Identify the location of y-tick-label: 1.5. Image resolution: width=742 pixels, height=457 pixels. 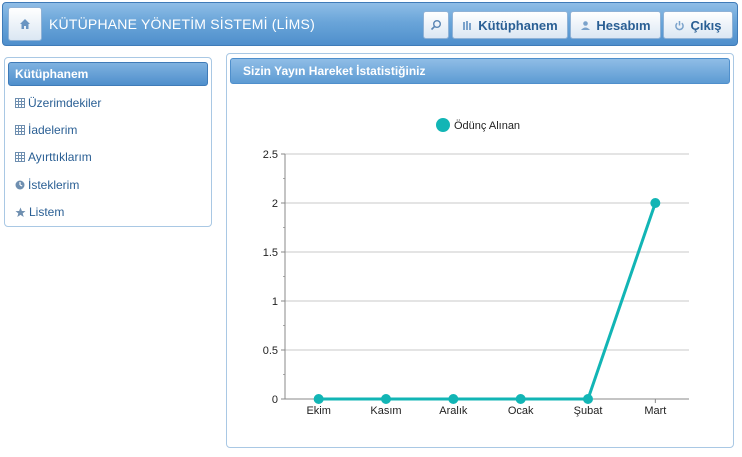
(270, 253).